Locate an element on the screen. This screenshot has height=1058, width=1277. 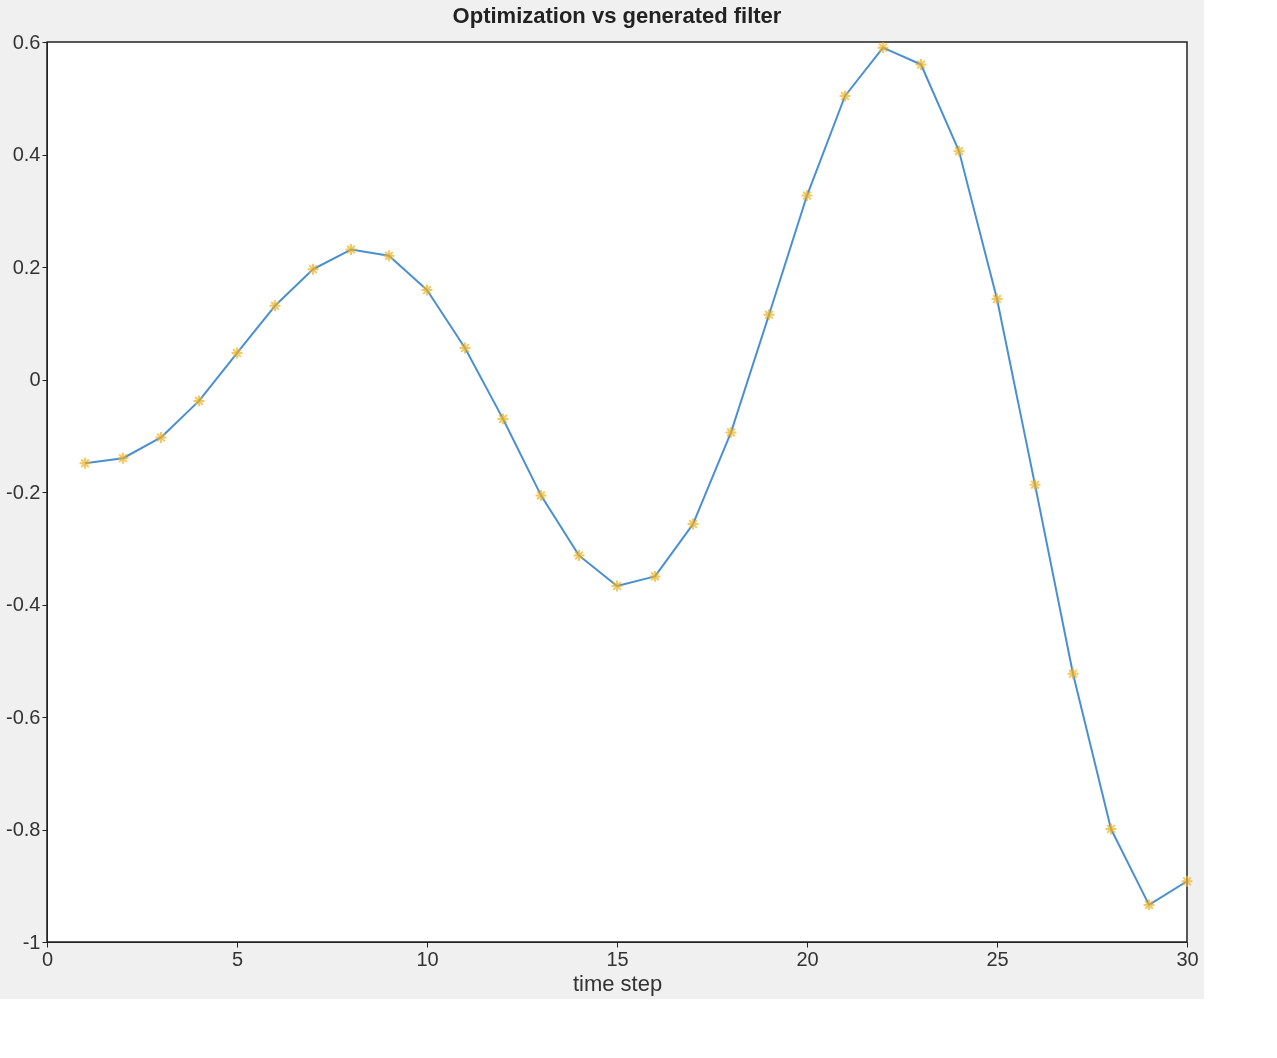
x-tick-label: 10 is located at coordinates (427, 958).